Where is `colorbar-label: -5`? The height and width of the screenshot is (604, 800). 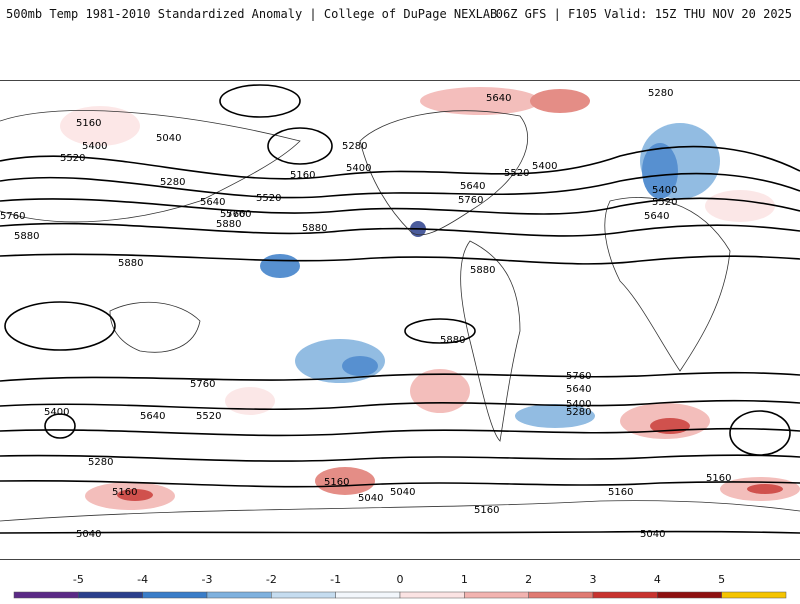
colorbar-label: -5 is located at coordinates (78, 579).